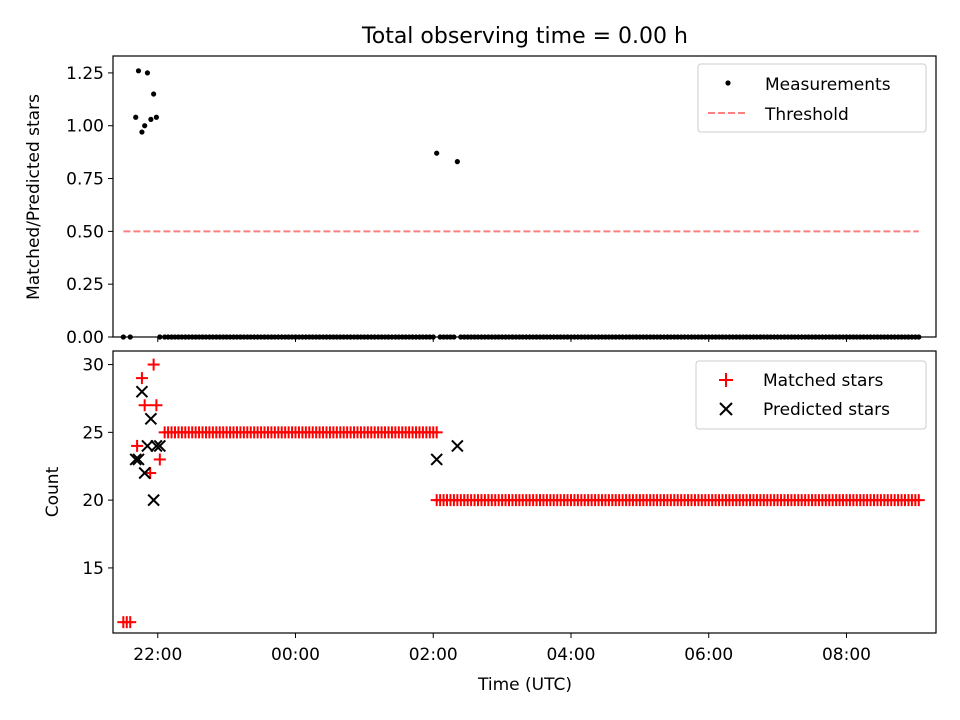  I want to click on x-tick-label: 00:00, so click(295, 655).